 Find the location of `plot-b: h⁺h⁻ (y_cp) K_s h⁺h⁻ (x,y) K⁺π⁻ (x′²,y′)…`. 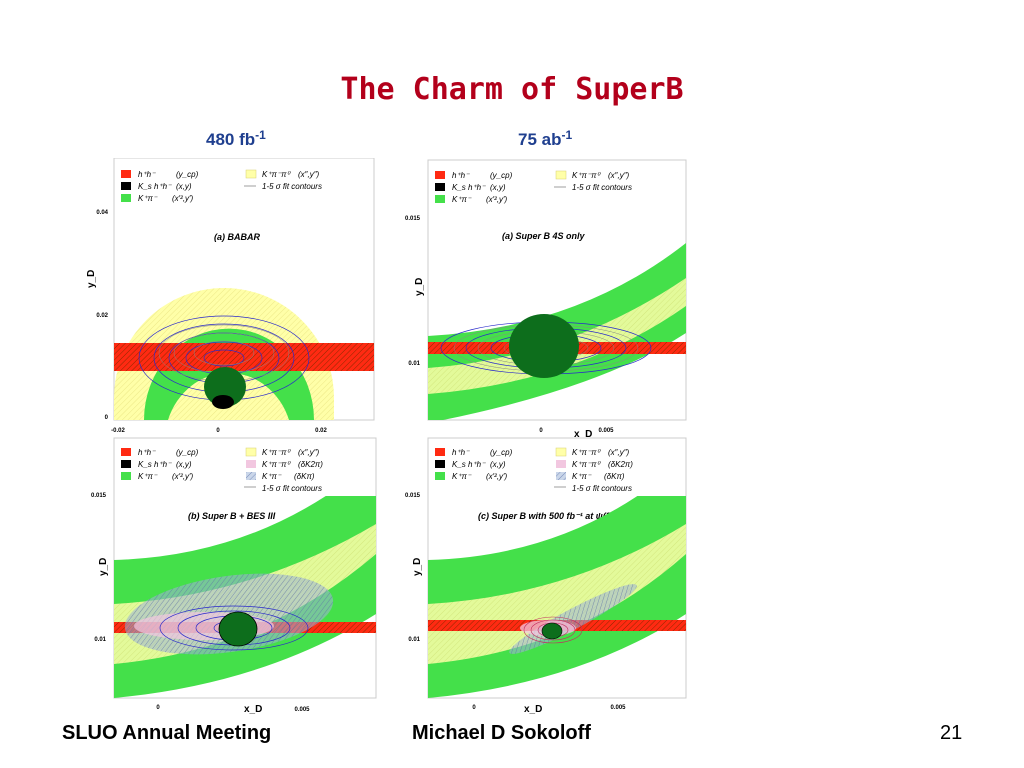

plot-b: h⁺h⁻ (y_cp) K_s h⁺h⁻ (x,y) K⁺π⁻ (x′²,y′)… is located at coordinates (234, 576).